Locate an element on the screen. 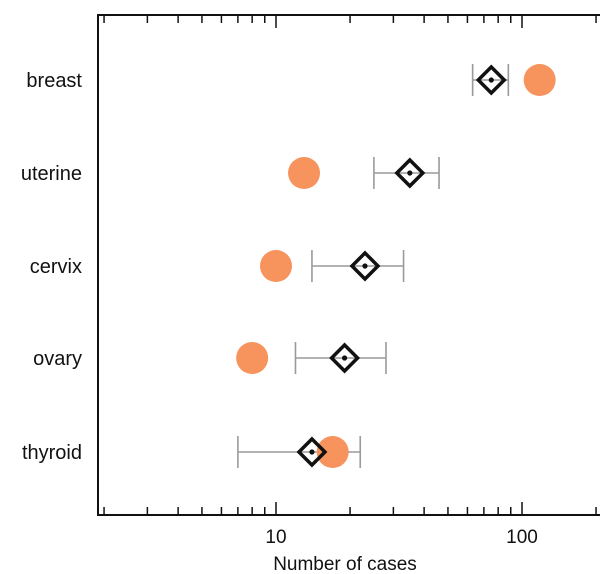 Image resolution: width=600 pixels, height=574 pixels. category-label: cervix is located at coordinates (56, 267).